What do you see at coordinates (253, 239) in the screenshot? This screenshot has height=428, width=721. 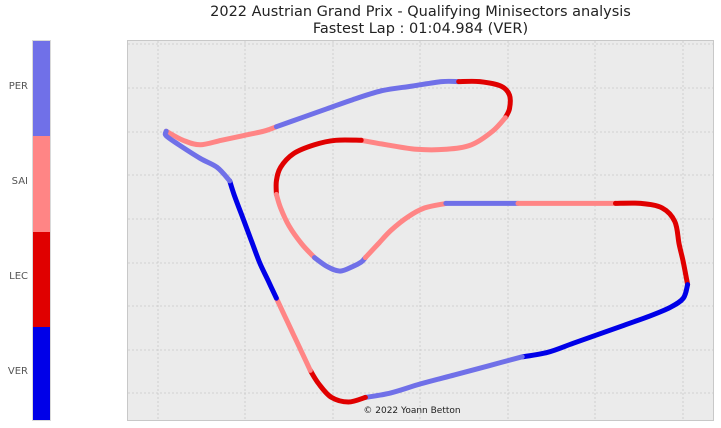 I see `track-segment-16-ver` at bounding box center [253, 239].